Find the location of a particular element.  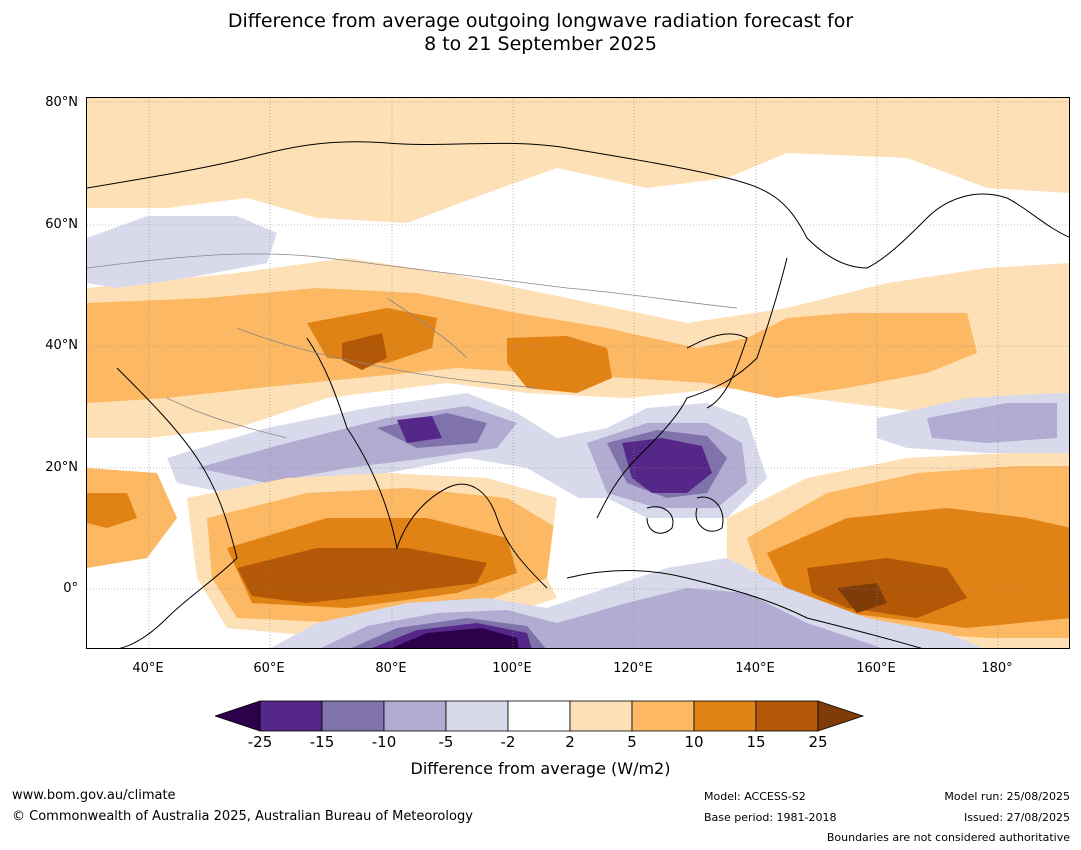

footer-issued: Issued: 27/08/2025 is located at coordinates (1016, 817).